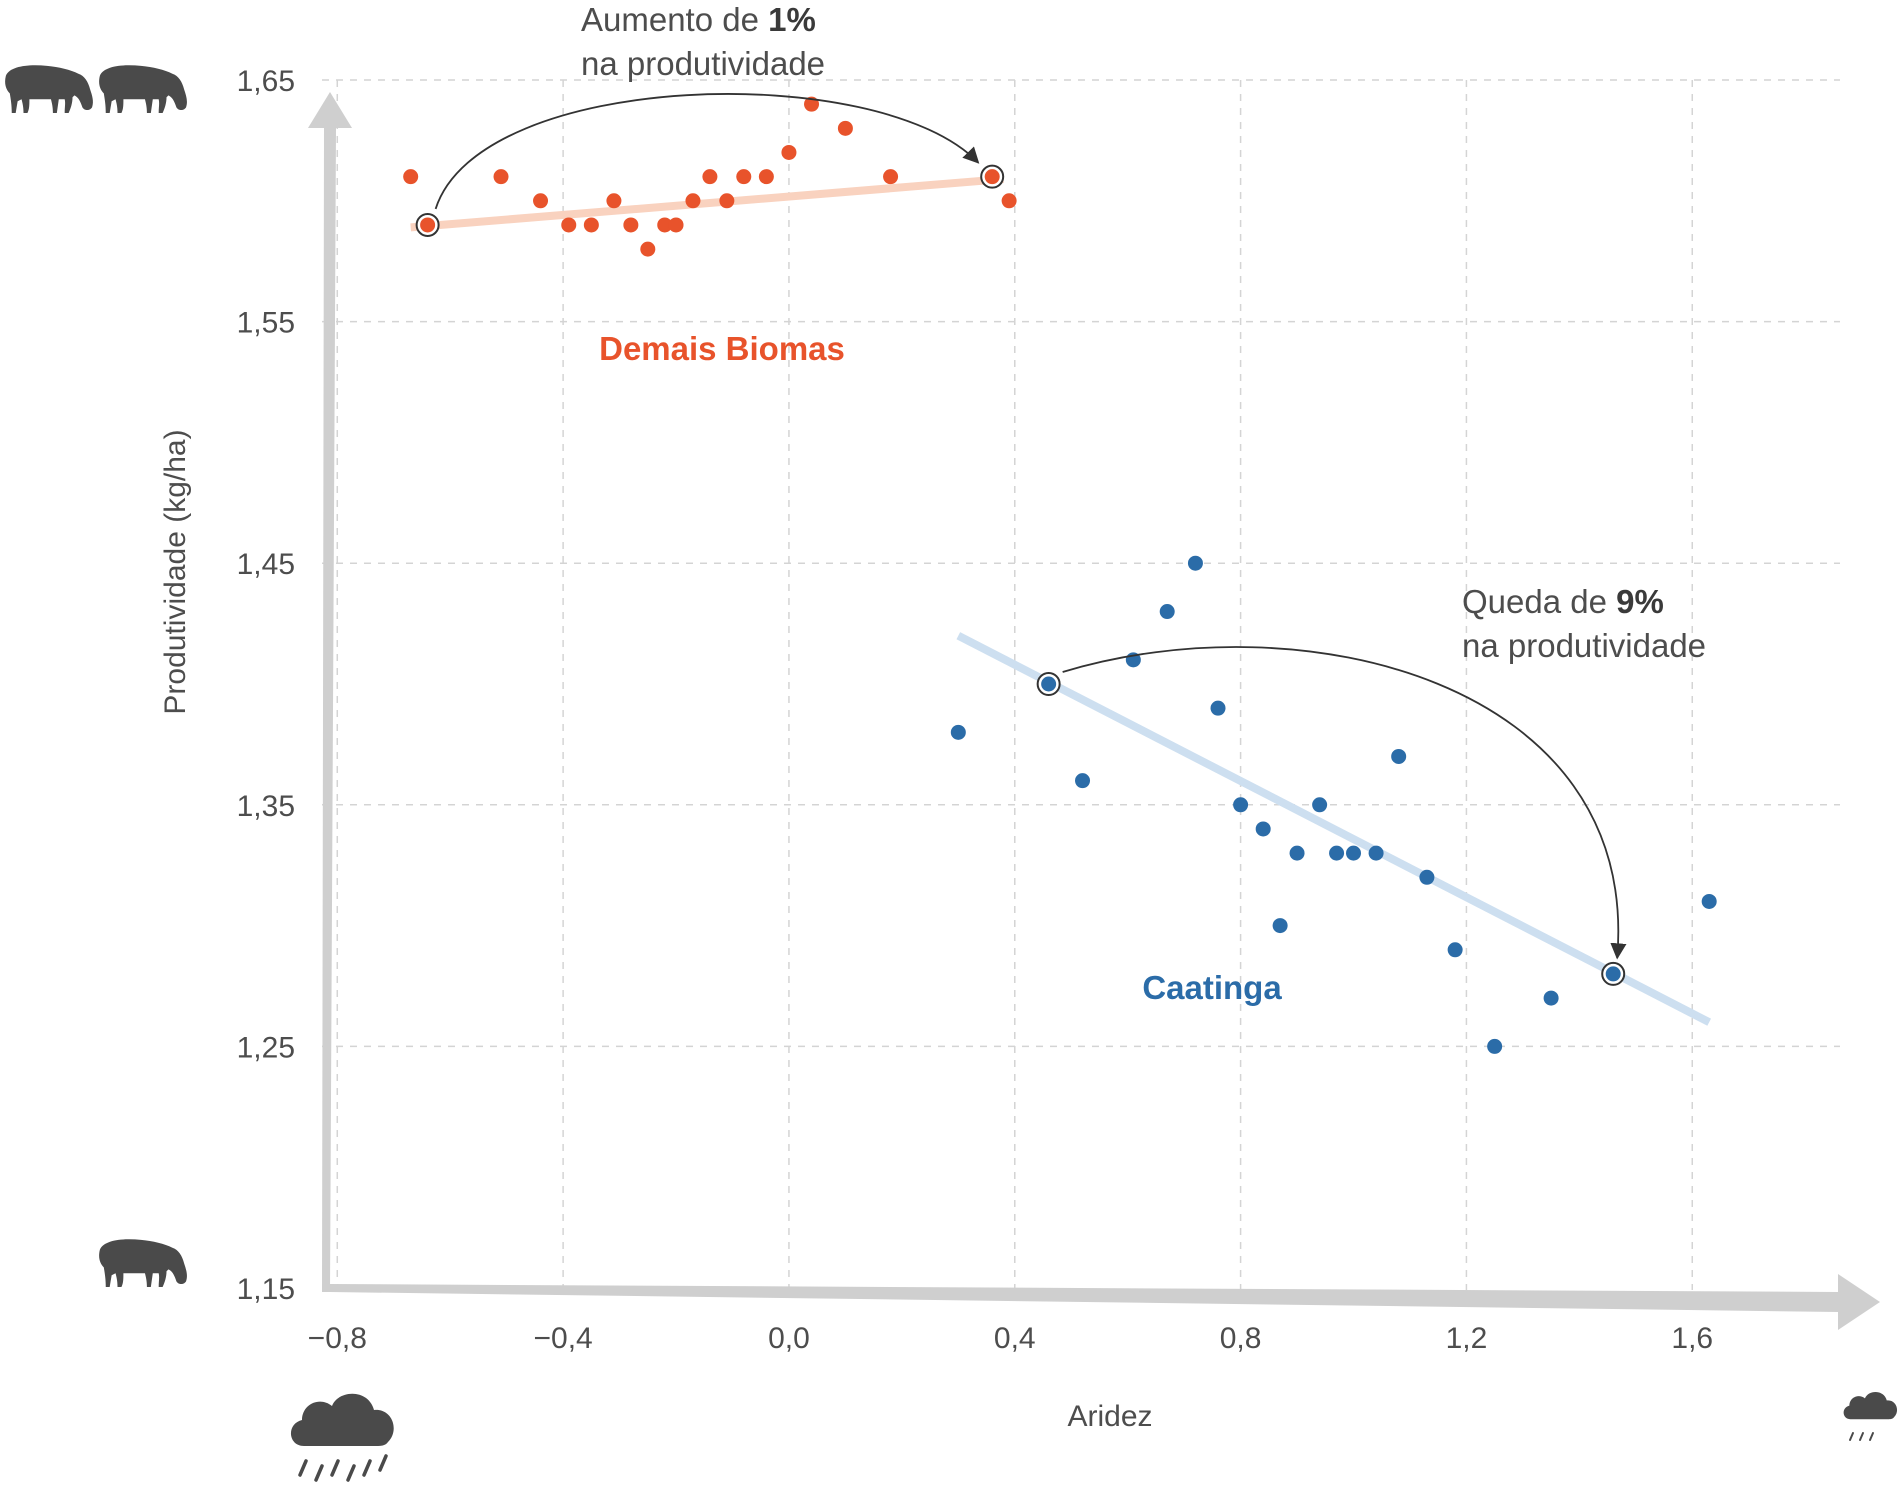 The image size is (1901, 1501). What do you see at coordinates (1467, 1338) in the screenshot?
I see `x-tick-label: 1,2` at bounding box center [1467, 1338].